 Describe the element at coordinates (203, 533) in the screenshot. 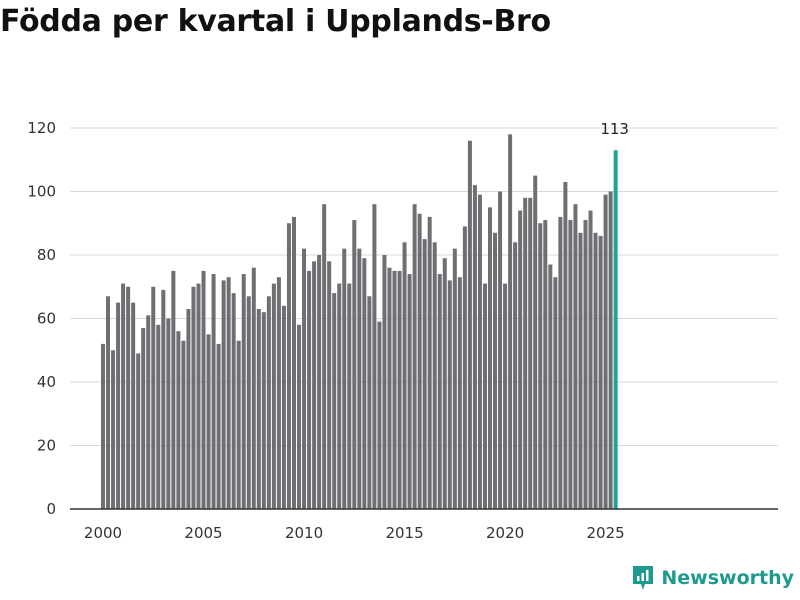

I see `x-tick-label: 2005` at that location.